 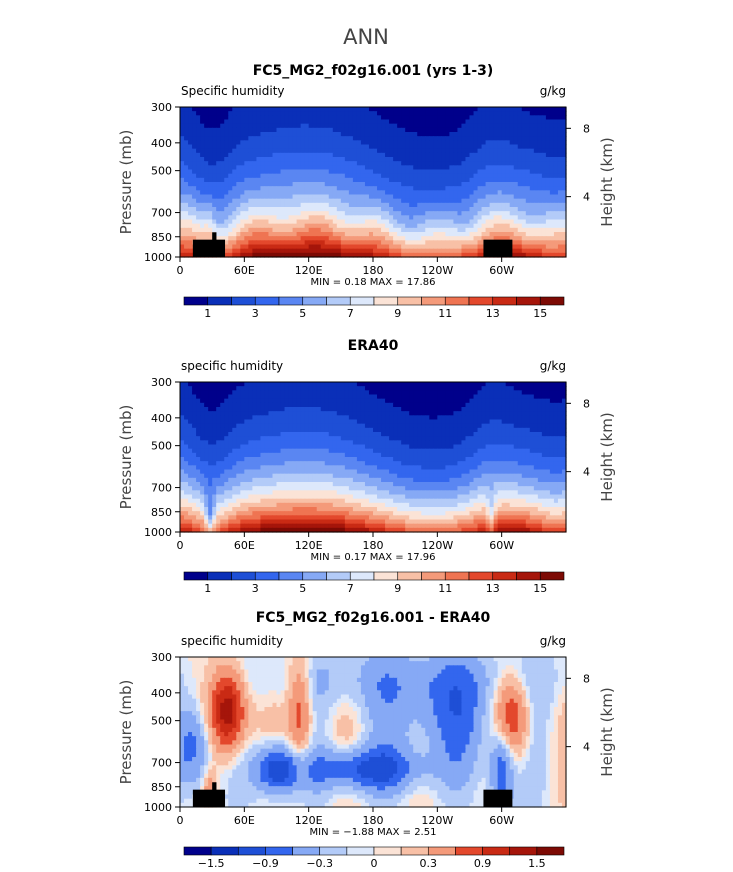 What do you see at coordinates (352, 244) in the screenshot?
I see `topography-mask` at bounding box center [352, 244].